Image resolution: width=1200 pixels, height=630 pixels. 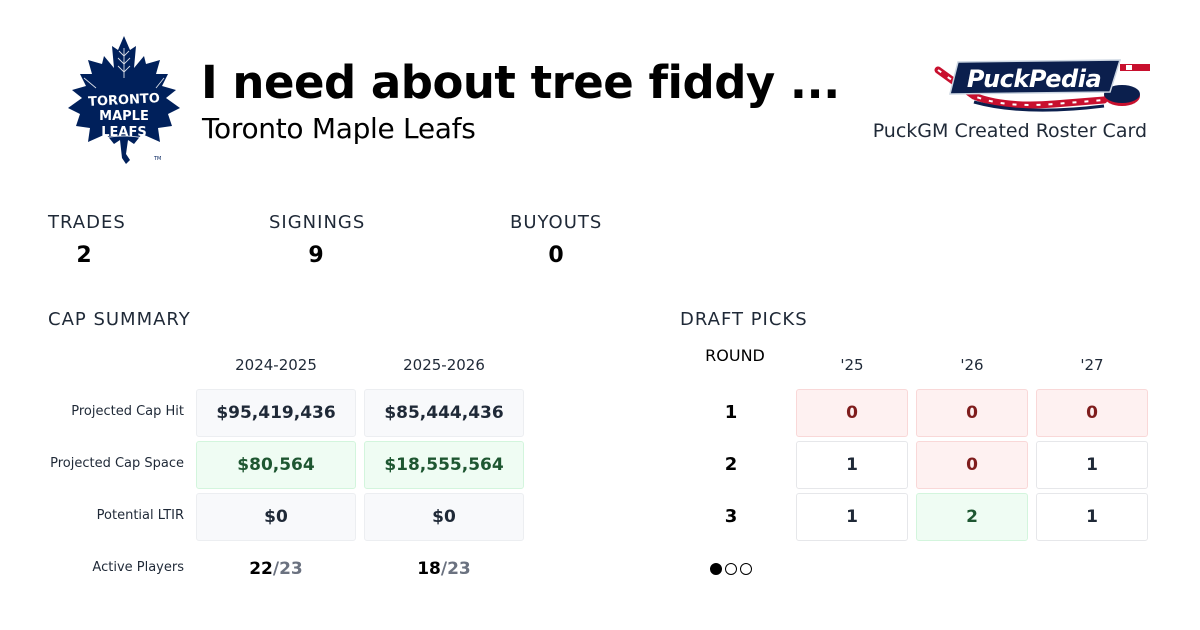 What do you see at coordinates (138, 567) in the screenshot?
I see `row-label-active-players: Active Players` at bounding box center [138, 567].